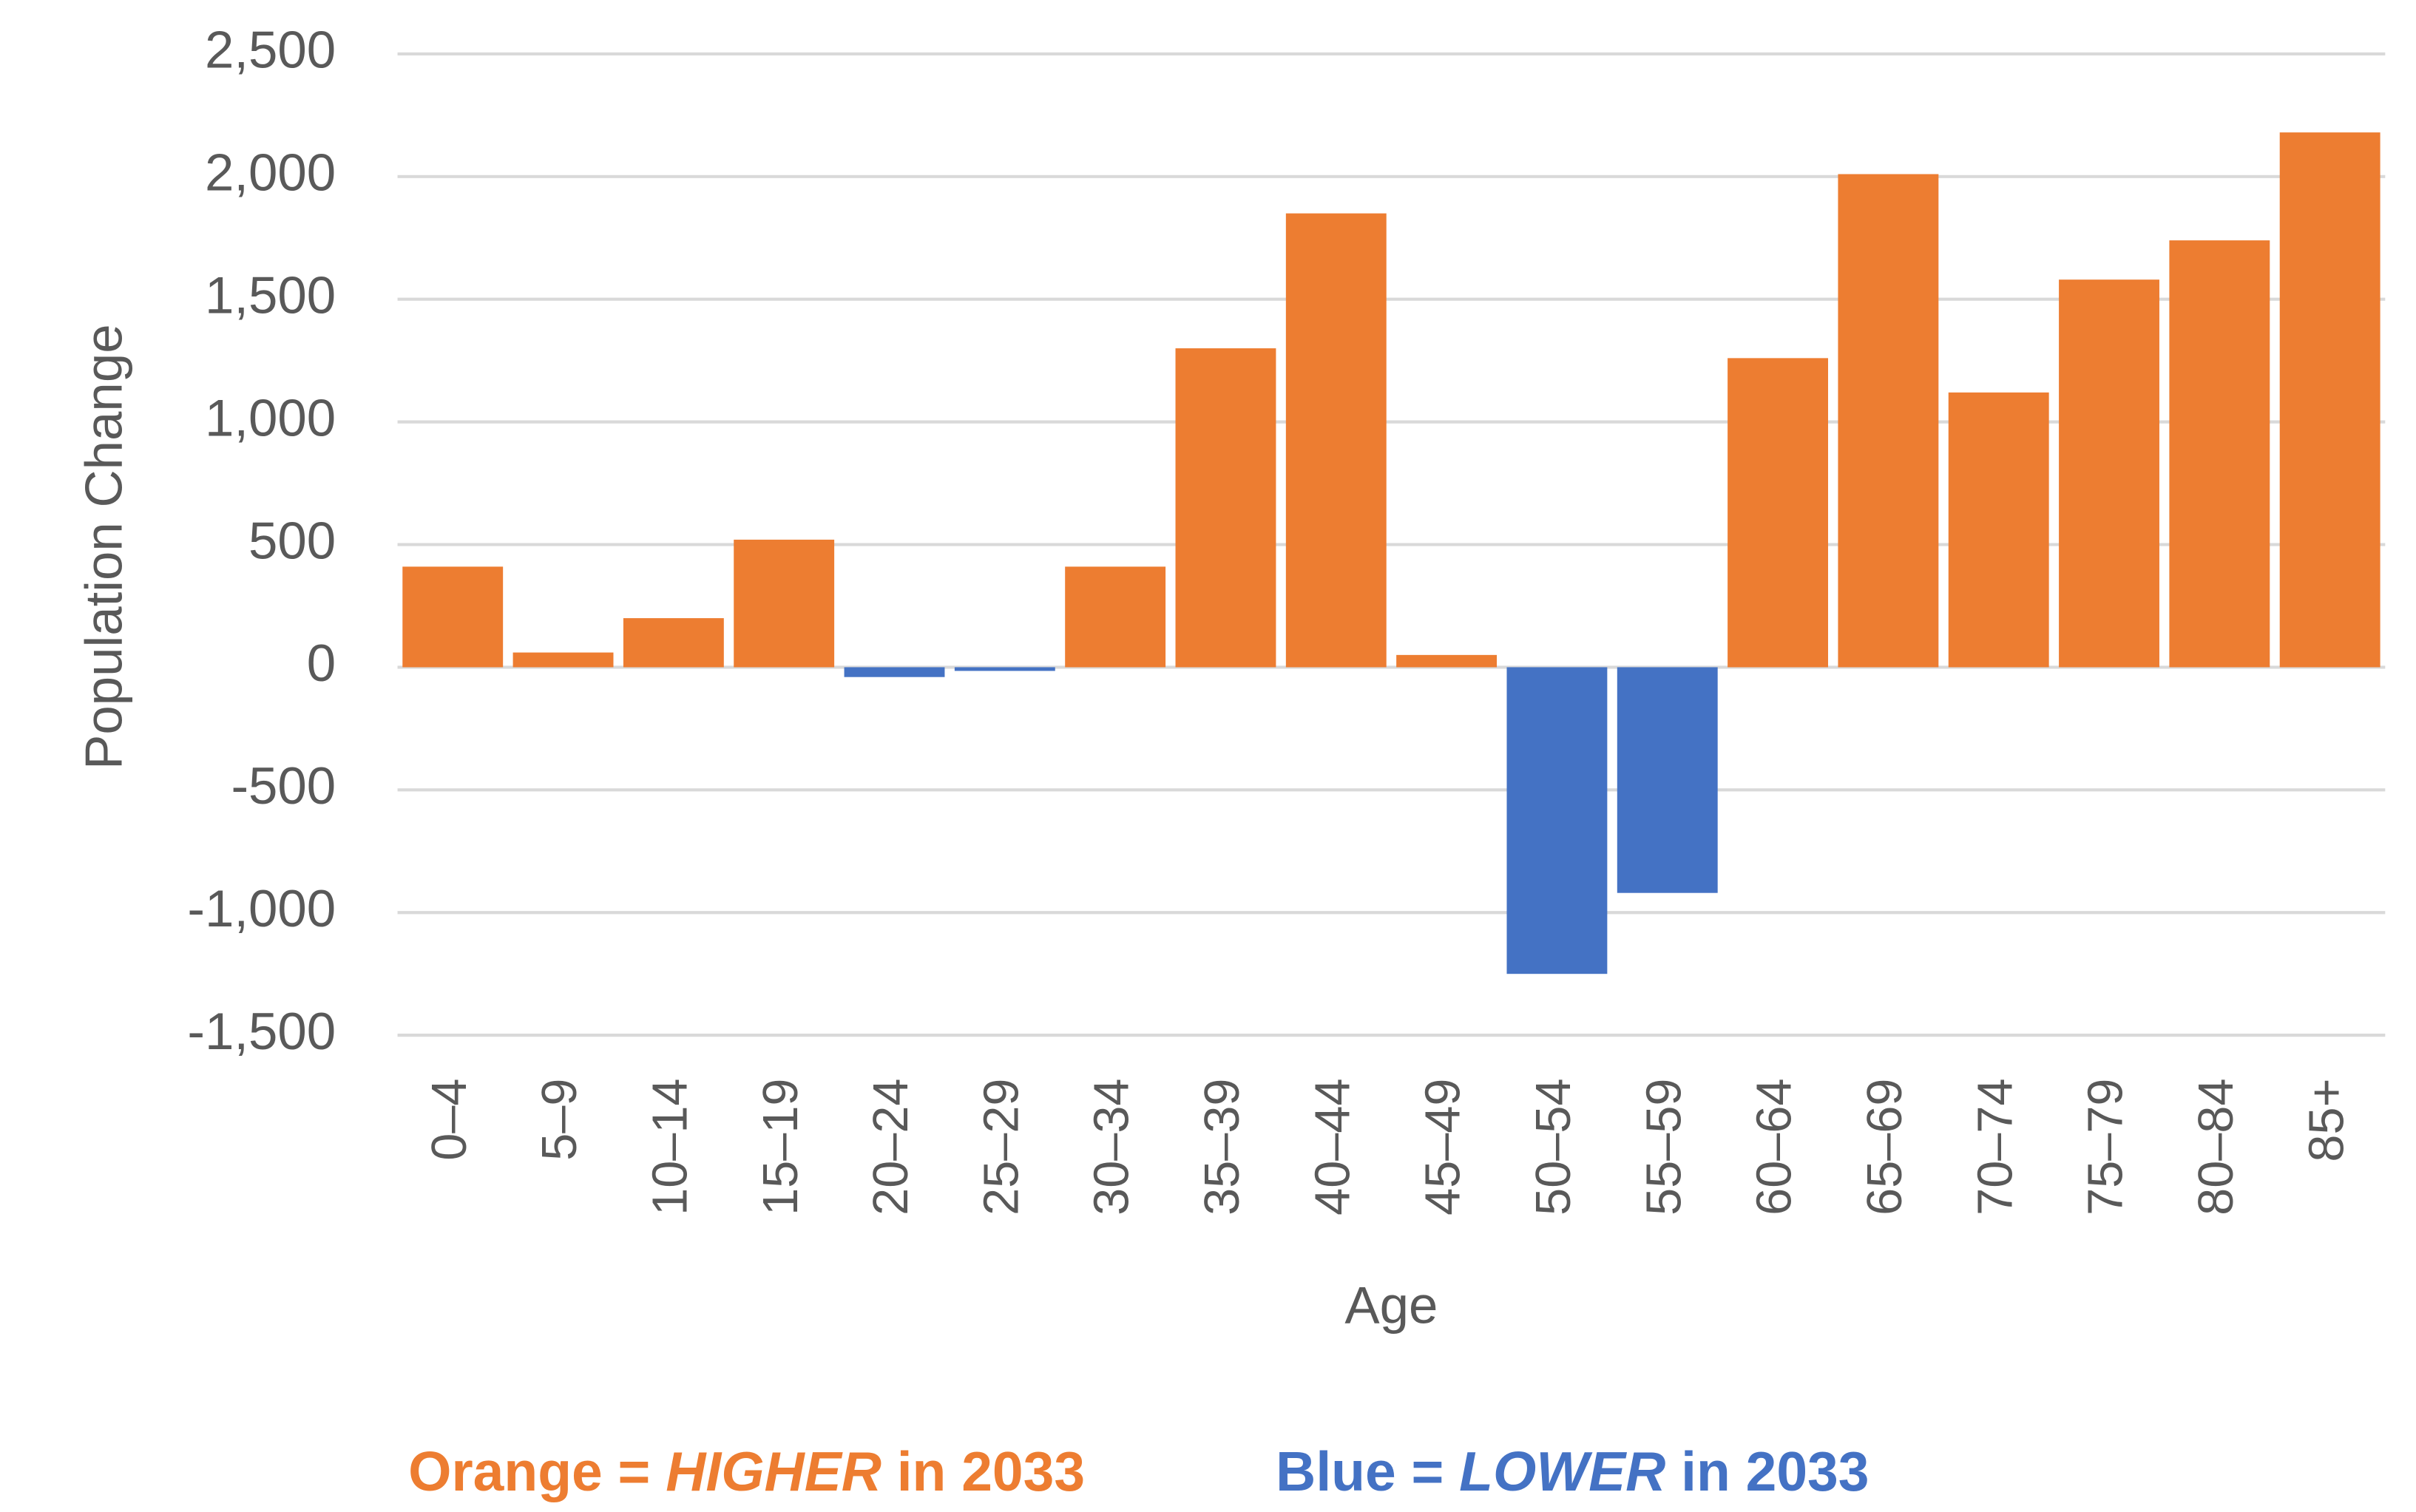 The height and width of the screenshot is (1512, 2416). What do you see at coordinates (1554, 1146) in the screenshot?
I see `x-tick-label: 50–54` at bounding box center [1554, 1146].